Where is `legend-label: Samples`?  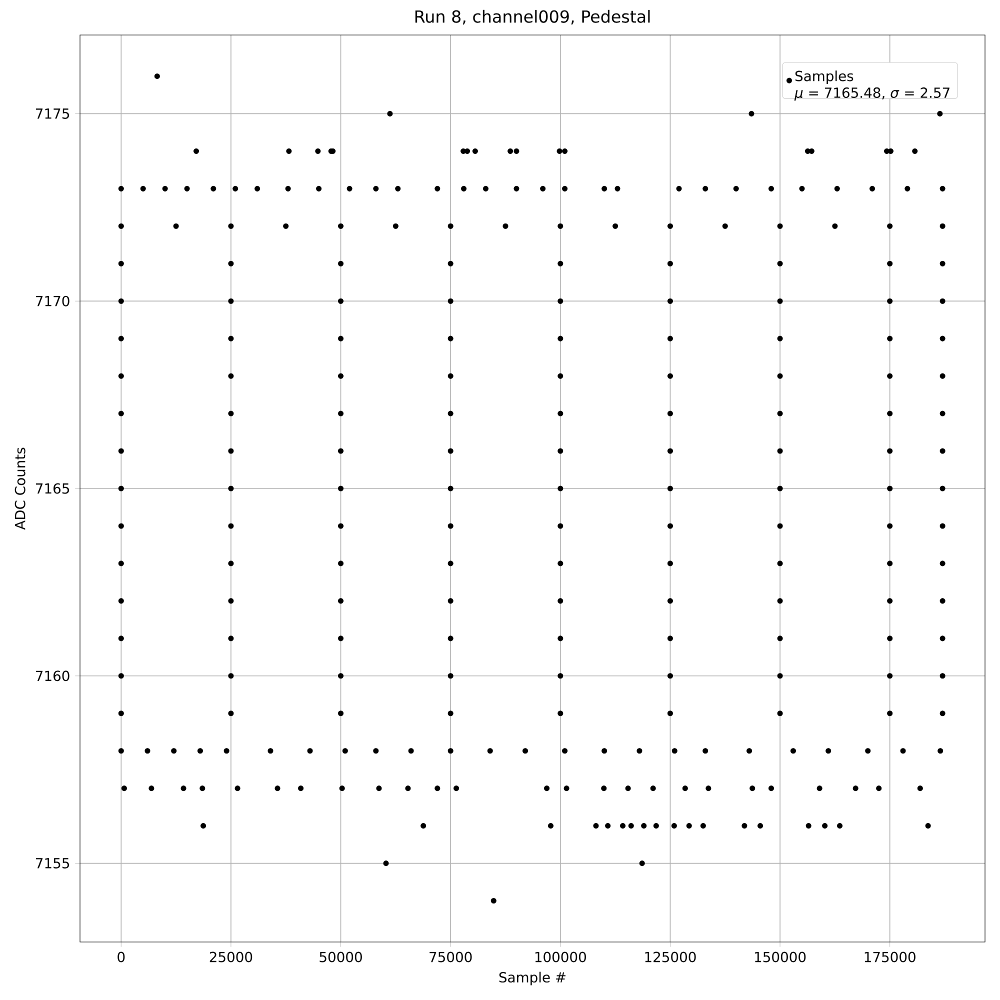
legend-label: Samples is located at coordinates (824, 77).